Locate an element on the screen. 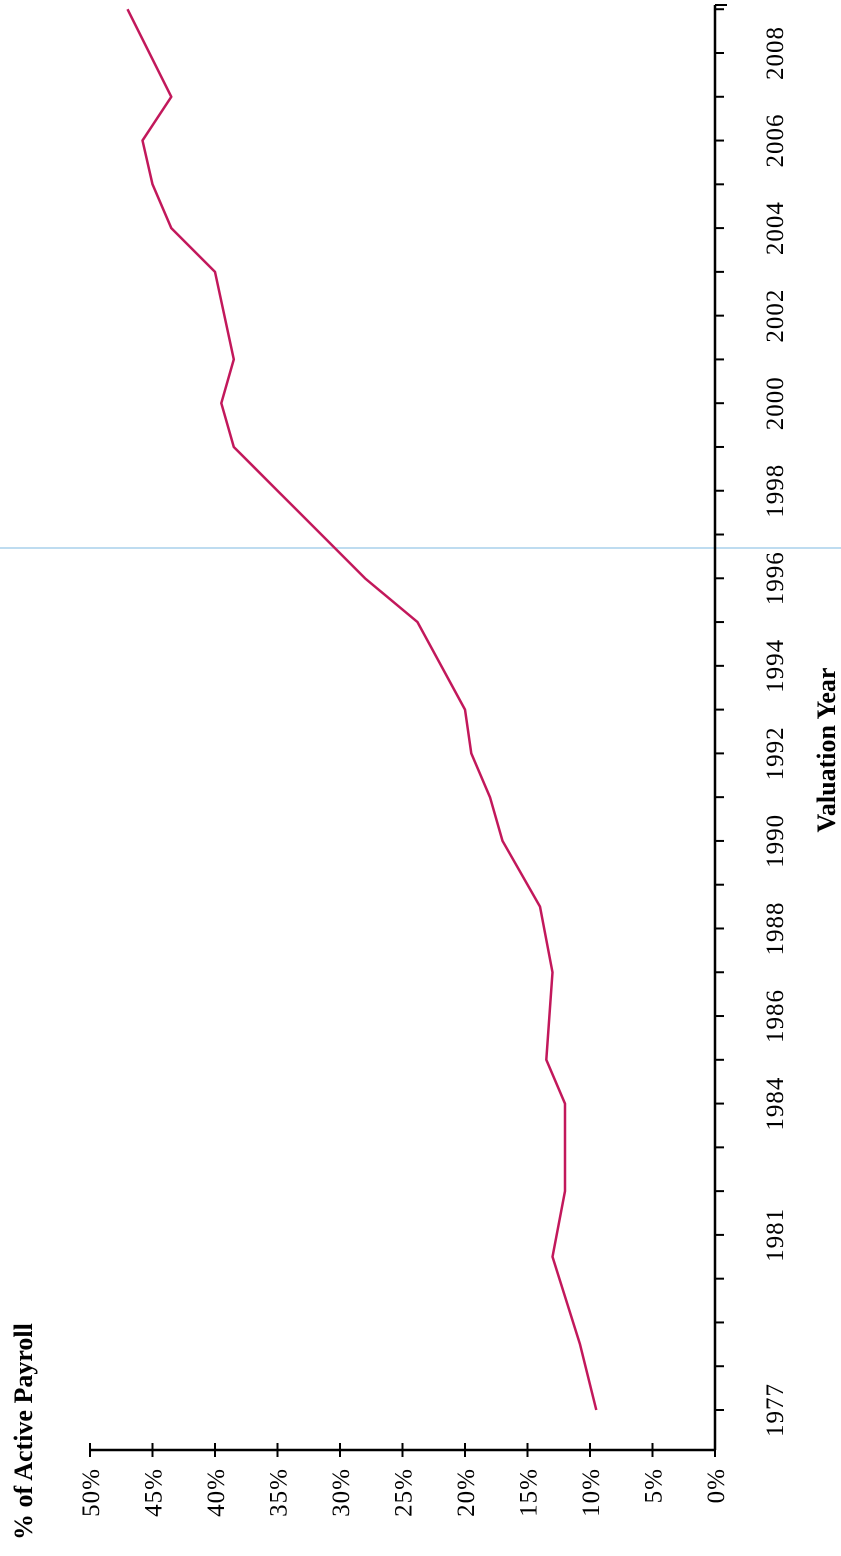  y-tick-label: 25% is located at coordinates (404, 1492).